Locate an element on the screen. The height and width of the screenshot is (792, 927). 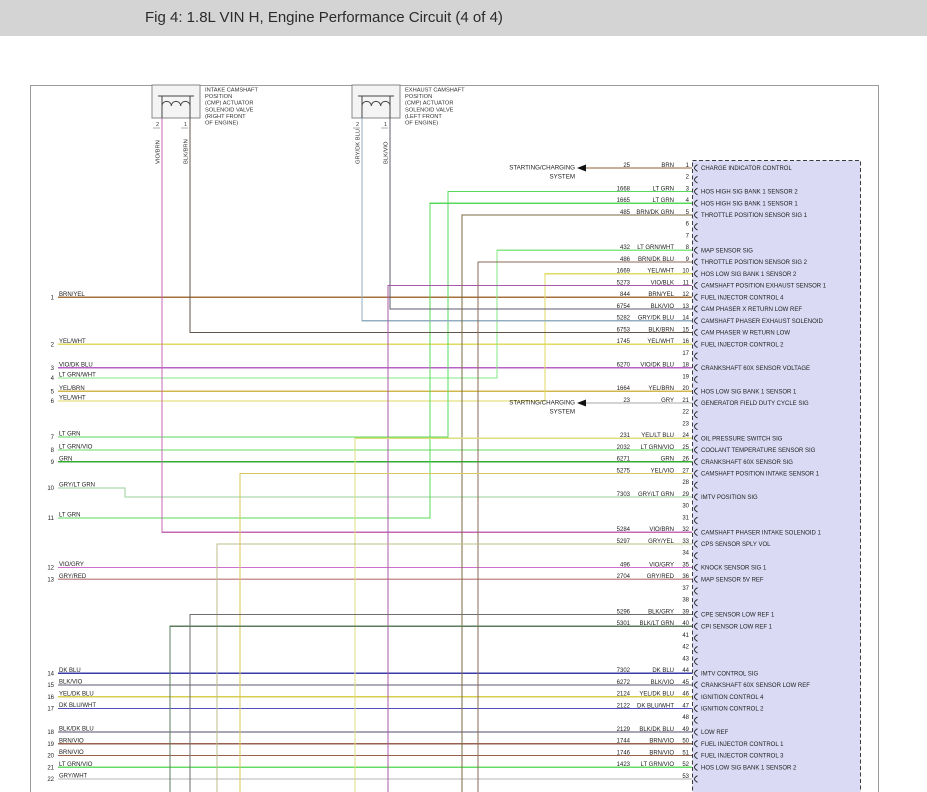
pin-number: 10 is located at coordinates (685, 272).